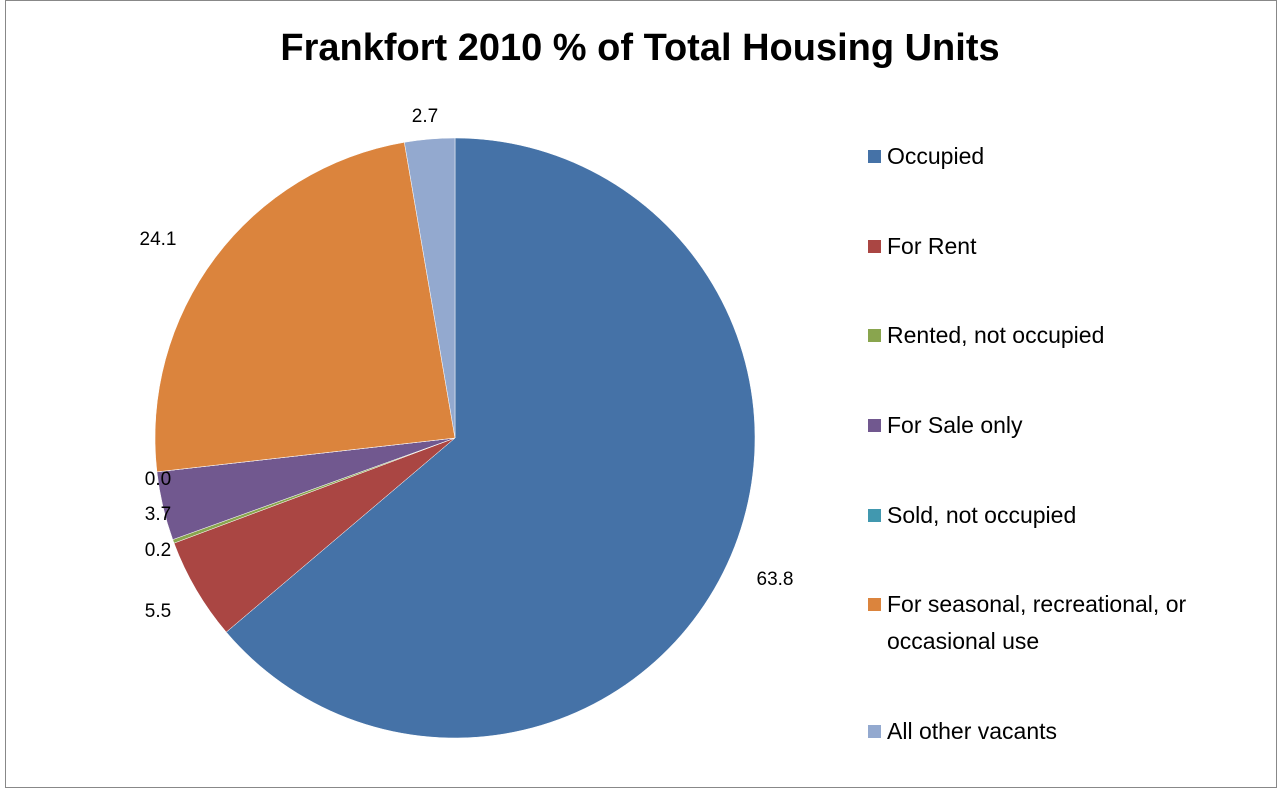 Image resolution: width=1282 pixels, height=789 pixels. What do you see at coordinates (1068, 246) in the screenshot?
I see `legend-entry: For Rent` at bounding box center [1068, 246].